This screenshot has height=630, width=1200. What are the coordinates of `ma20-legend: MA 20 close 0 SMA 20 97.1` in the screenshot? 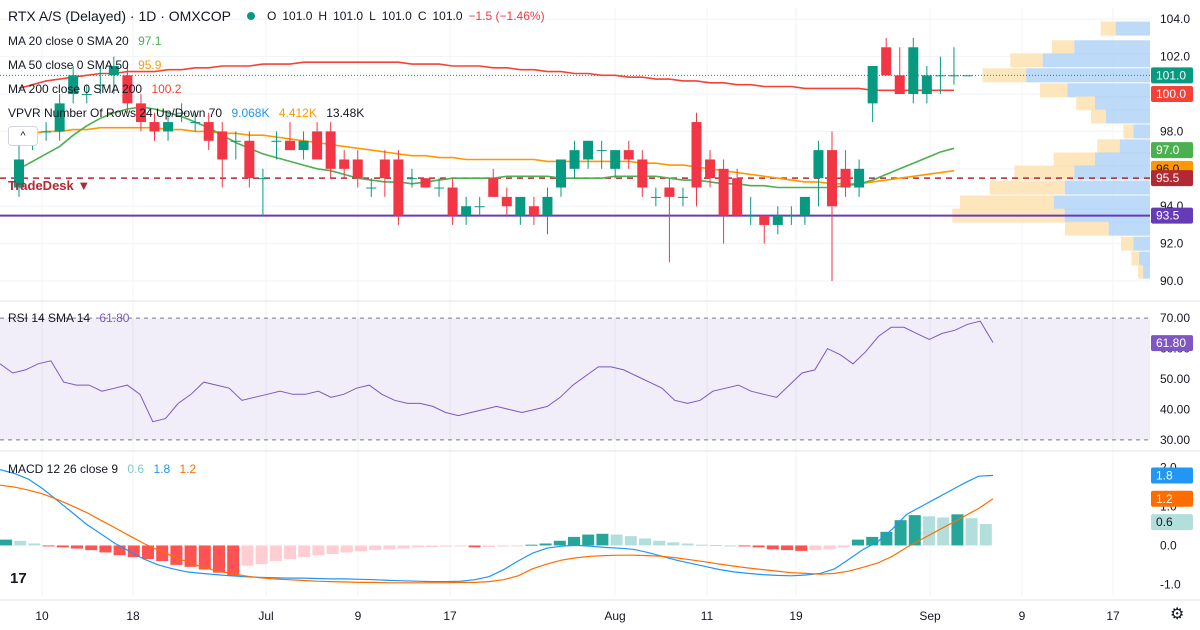 It's located at (87, 41).